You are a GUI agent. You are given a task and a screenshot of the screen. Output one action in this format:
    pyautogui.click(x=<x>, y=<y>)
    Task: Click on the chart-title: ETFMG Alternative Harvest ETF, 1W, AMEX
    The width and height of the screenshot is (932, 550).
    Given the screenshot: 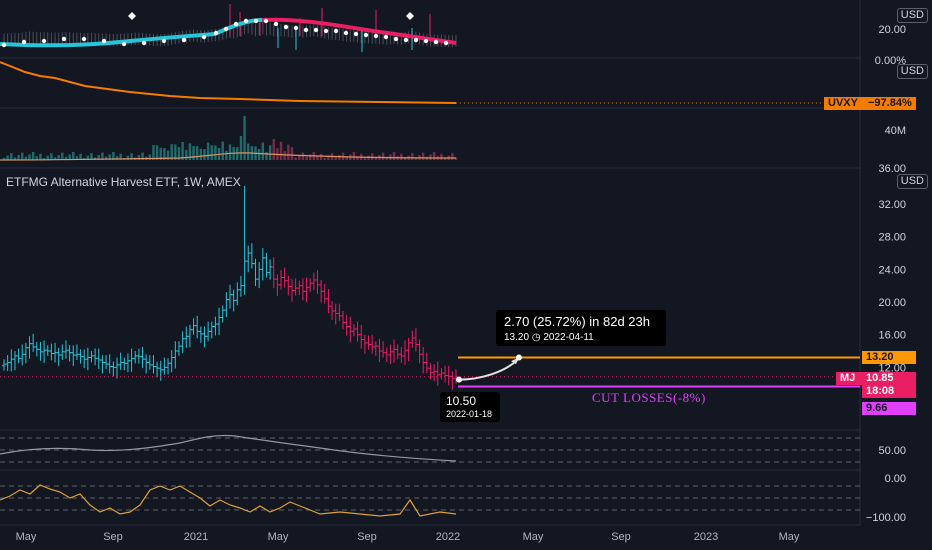 What is the action you would take?
    pyautogui.click(x=123, y=182)
    